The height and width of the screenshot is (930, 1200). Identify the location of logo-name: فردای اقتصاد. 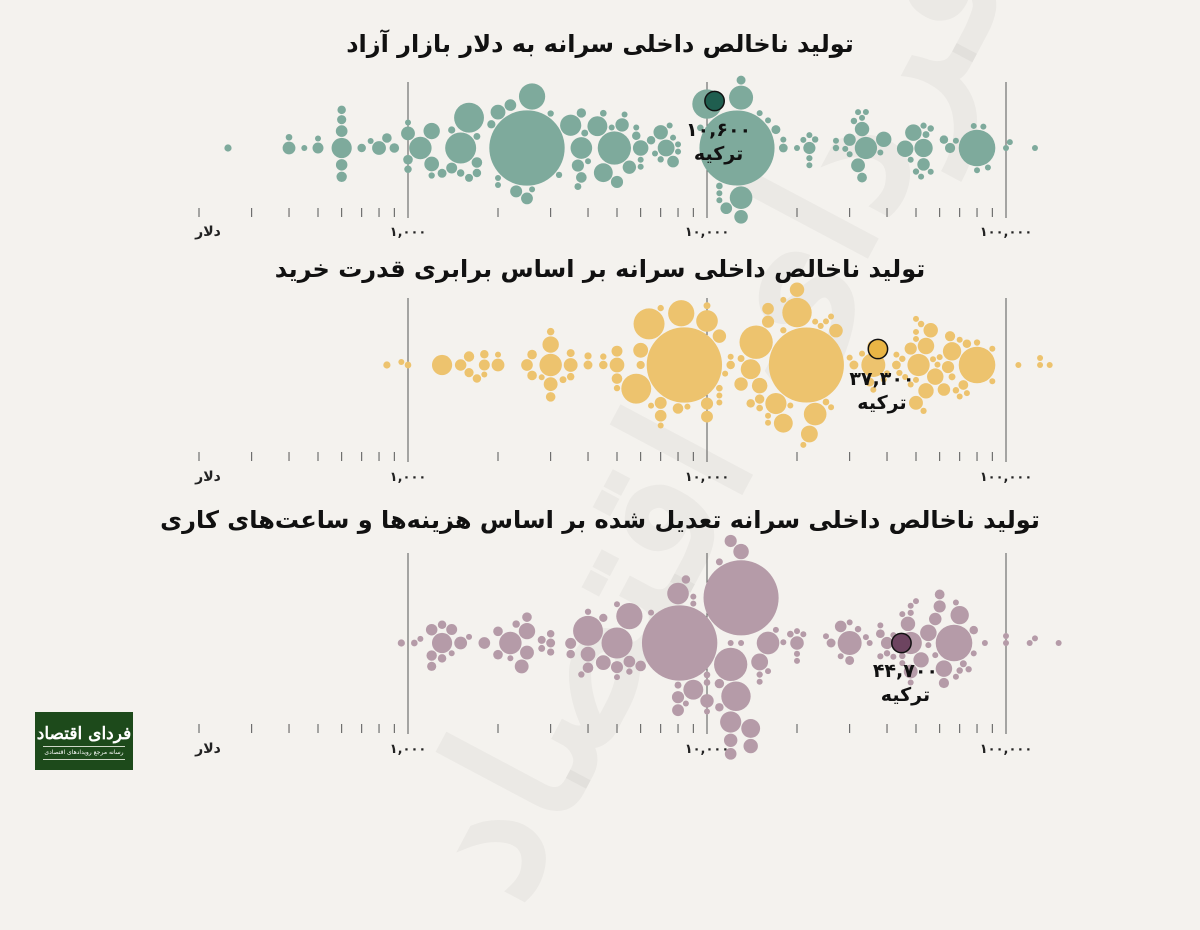
(84, 734).